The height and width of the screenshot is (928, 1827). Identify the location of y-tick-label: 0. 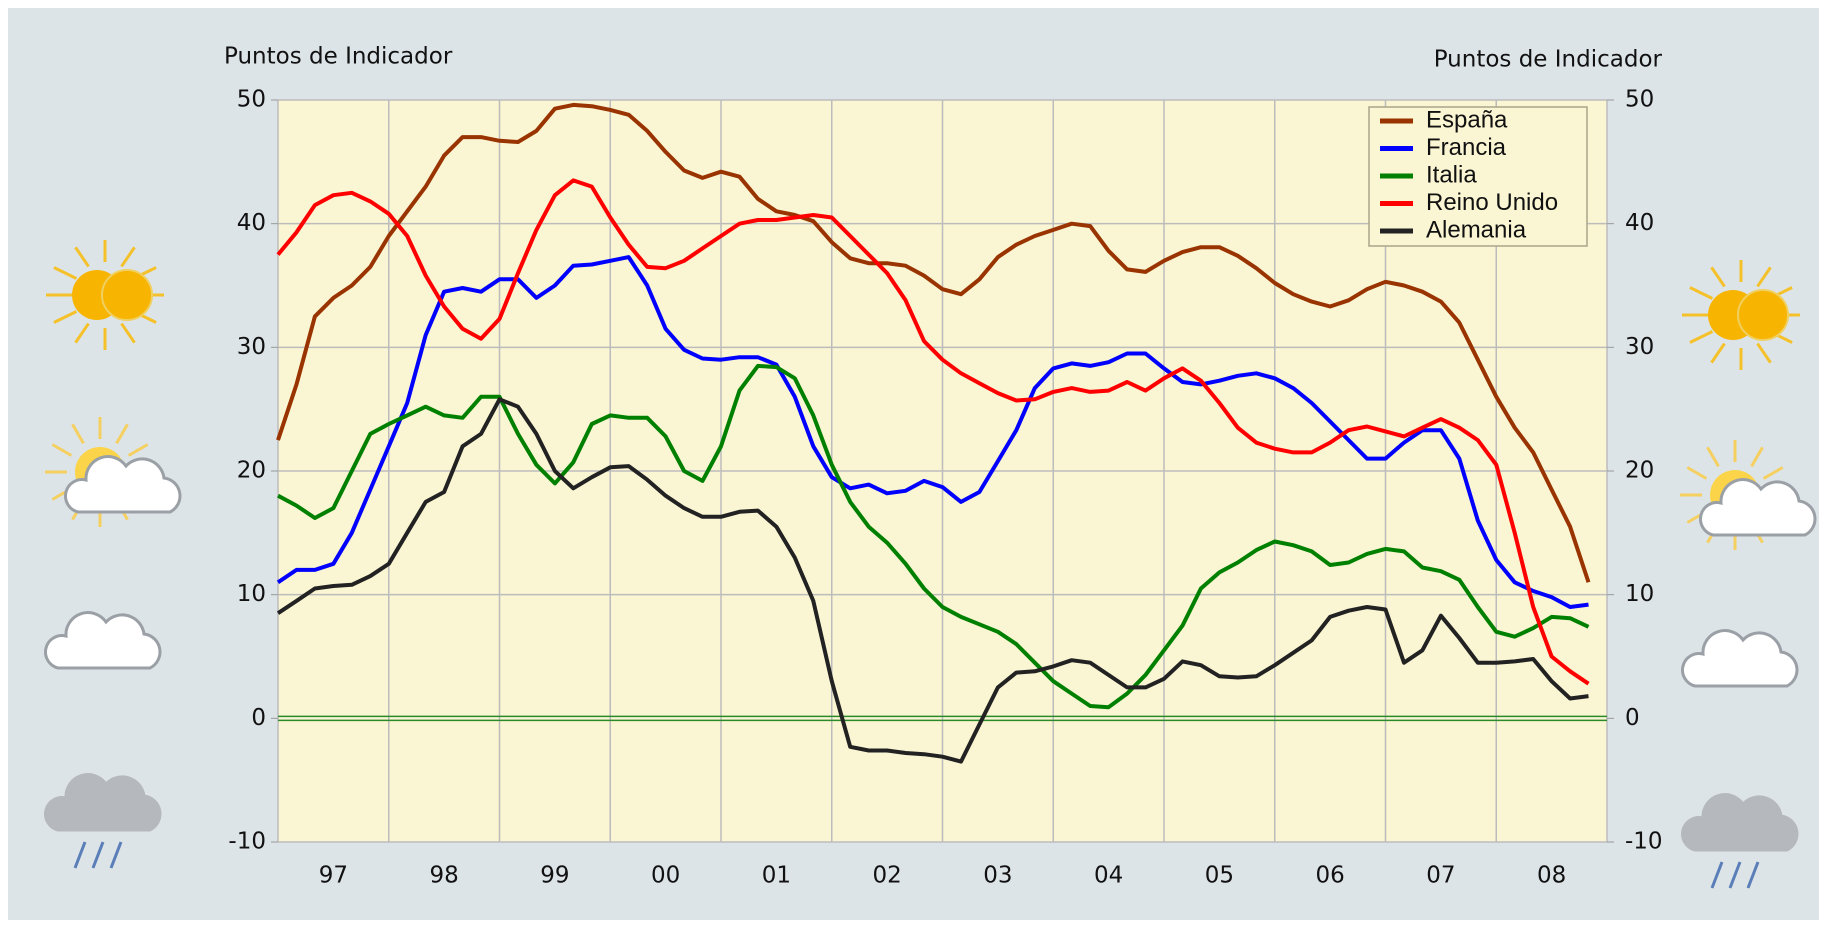
(258, 718).